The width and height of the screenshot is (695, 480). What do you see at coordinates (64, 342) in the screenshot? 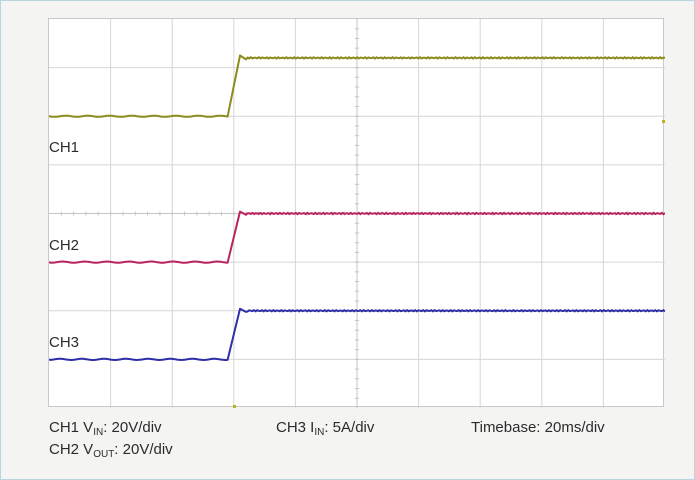
I see `trace-label-ch3: CH3` at bounding box center [64, 342].